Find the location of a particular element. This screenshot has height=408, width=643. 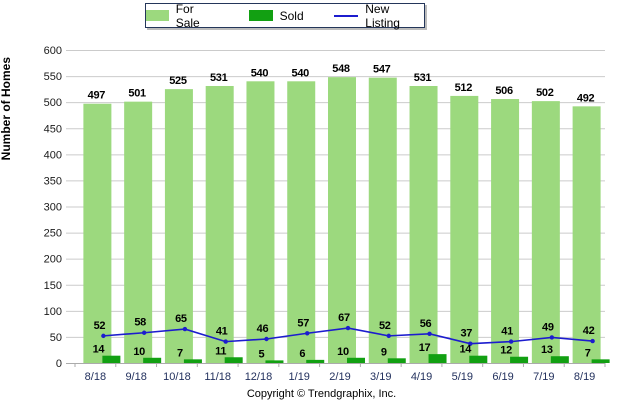

x-tick-label: 2/19 is located at coordinates (339, 377).